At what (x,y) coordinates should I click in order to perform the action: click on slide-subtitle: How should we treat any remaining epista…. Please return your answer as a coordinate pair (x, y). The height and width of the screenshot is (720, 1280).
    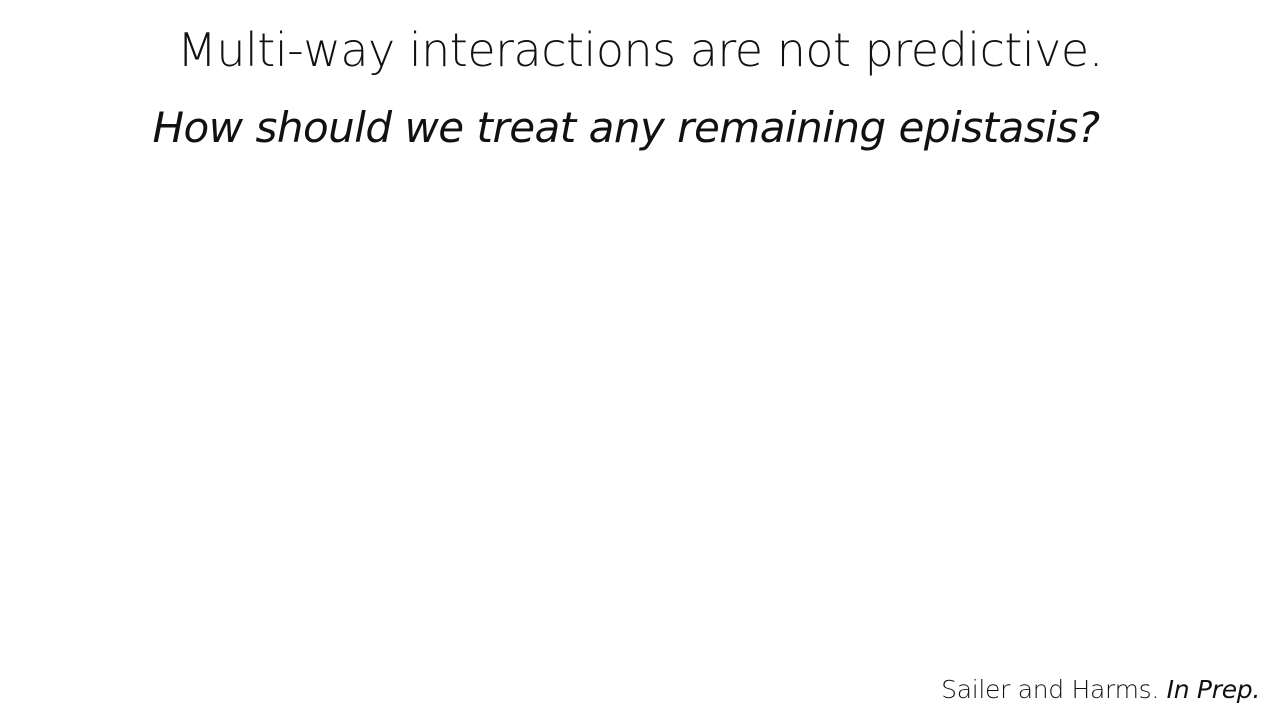
    Looking at the image, I should click on (626, 127).